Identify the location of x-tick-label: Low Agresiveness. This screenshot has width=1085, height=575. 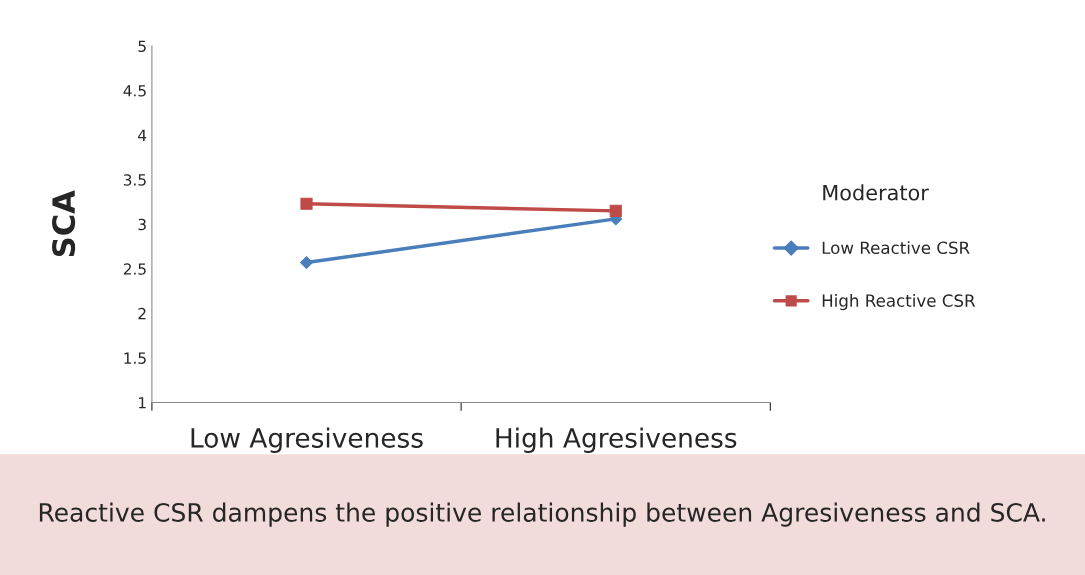
(307, 440).